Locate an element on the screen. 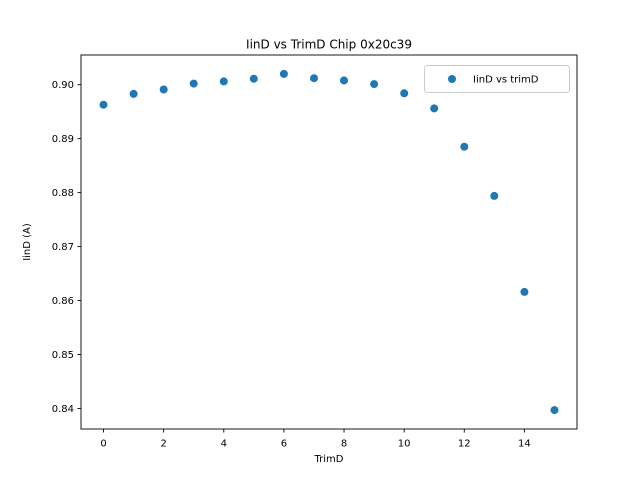 The height and width of the screenshot is (480, 640). x-axis-label: TrimD is located at coordinates (329, 459).